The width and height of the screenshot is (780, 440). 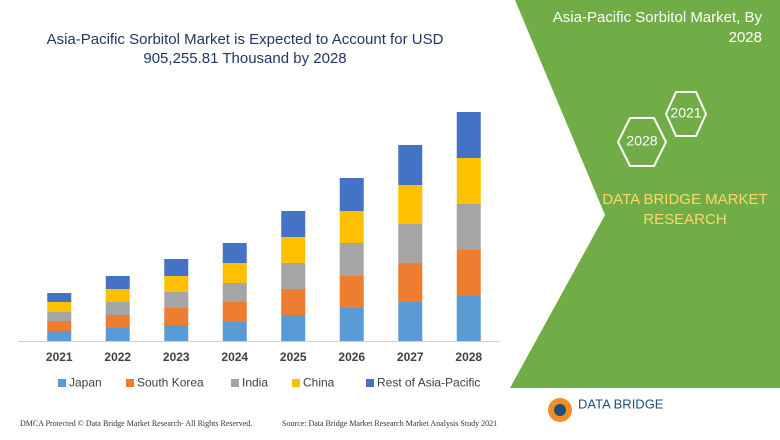 I want to click on logo-text: DATA BRIDGE, so click(x=621, y=403).